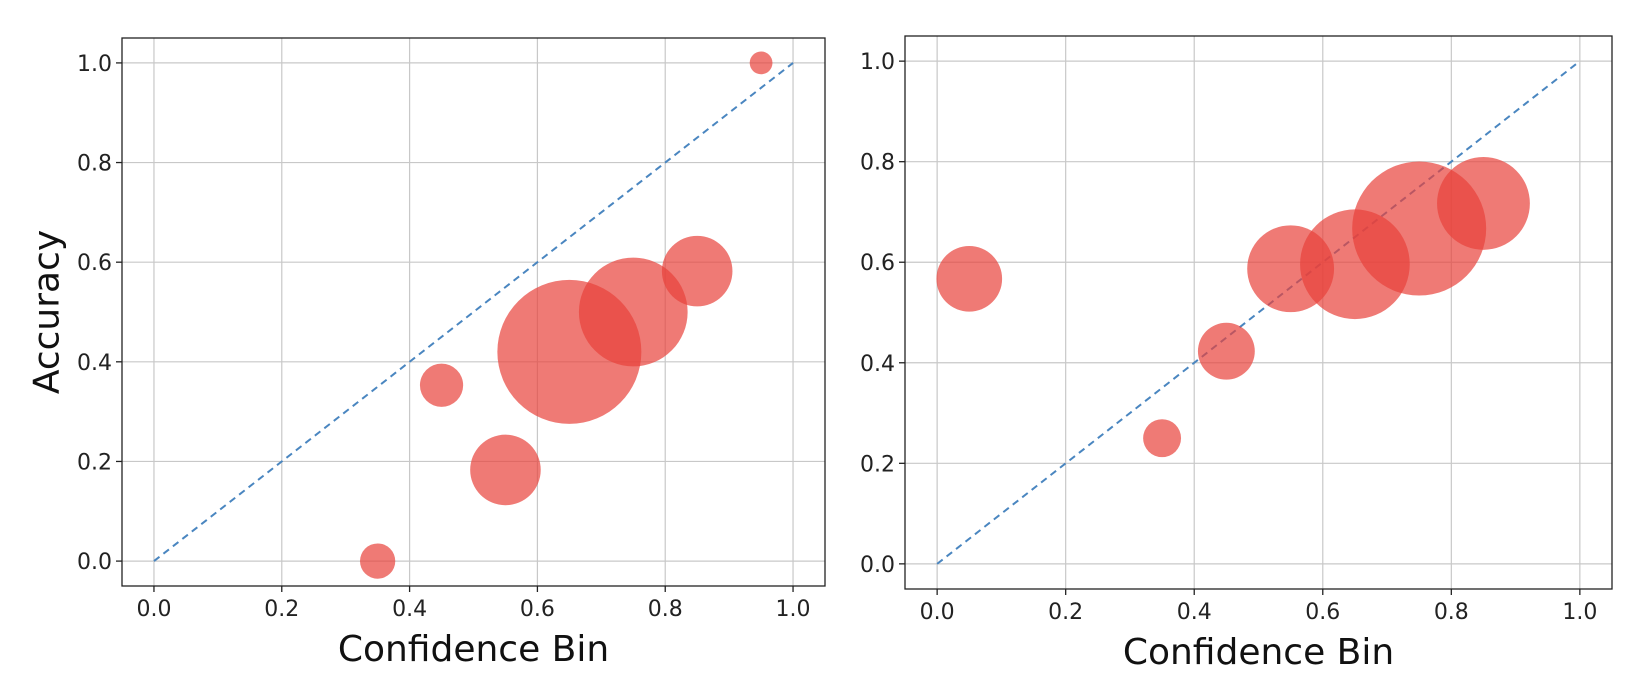  What do you see at coordinates (1322, 612) in the screenshot?
I see `x-tick-label-3-right: 0.6` at bounding box center [1322, 612].